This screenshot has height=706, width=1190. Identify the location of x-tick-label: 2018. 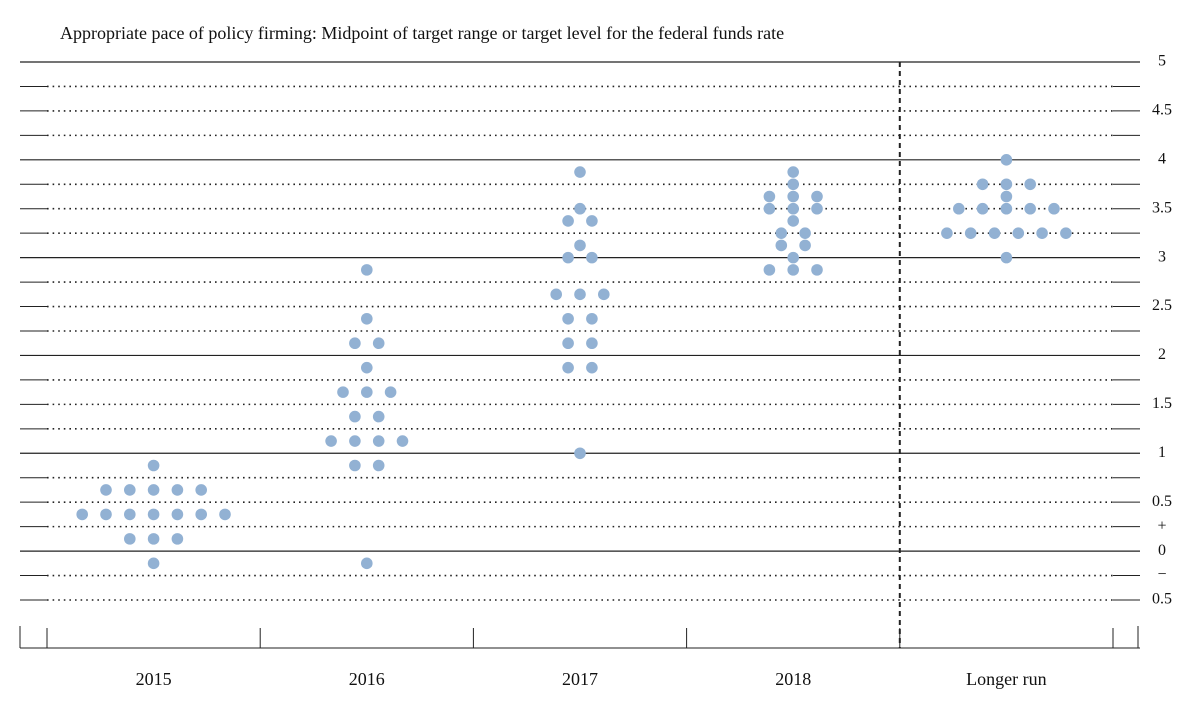
(793, 679).